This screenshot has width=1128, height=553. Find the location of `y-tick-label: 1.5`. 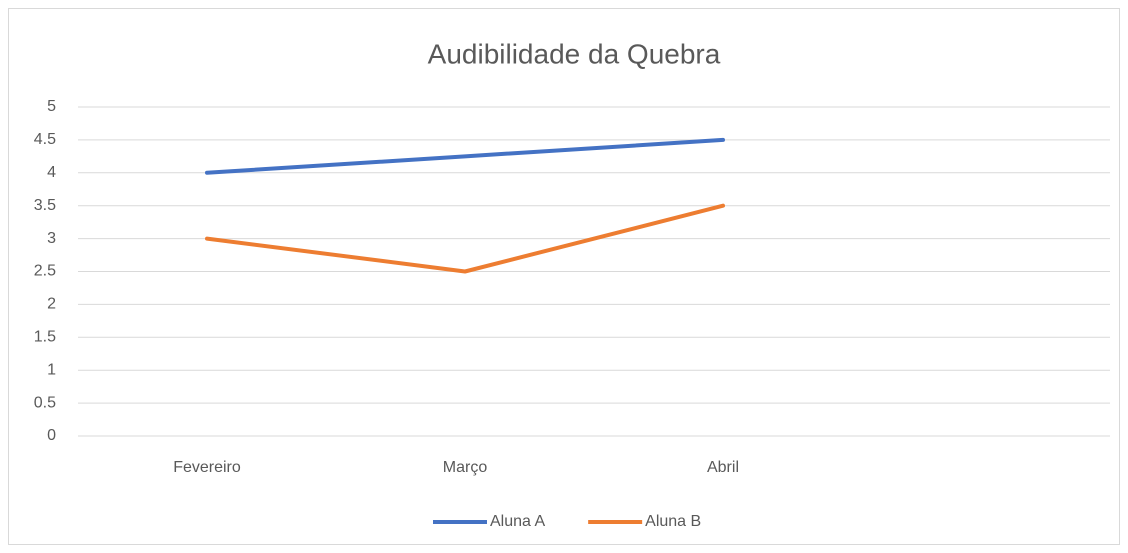

y-tick-label: 1.5 is located at coordinates (45, 337).